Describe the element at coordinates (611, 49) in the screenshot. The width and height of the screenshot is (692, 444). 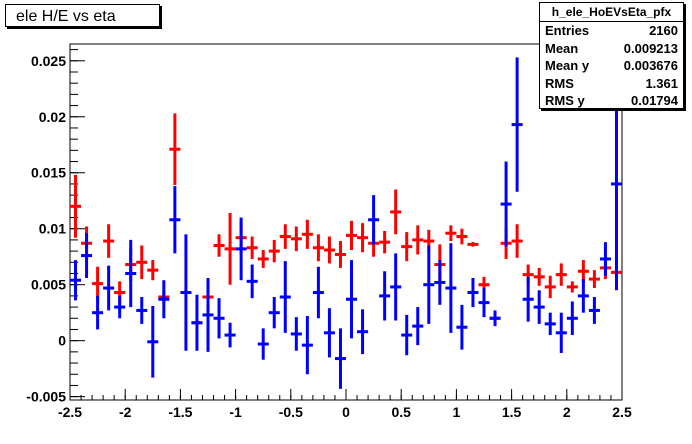
I see `stats-row: Mean 0.009213` at that location.